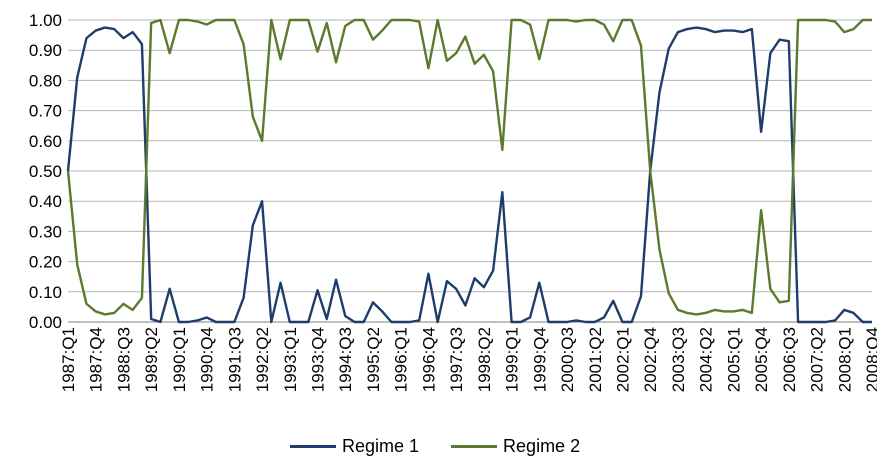  I want to click on x-tick-label: 2002:Q4, so click(650, 359).